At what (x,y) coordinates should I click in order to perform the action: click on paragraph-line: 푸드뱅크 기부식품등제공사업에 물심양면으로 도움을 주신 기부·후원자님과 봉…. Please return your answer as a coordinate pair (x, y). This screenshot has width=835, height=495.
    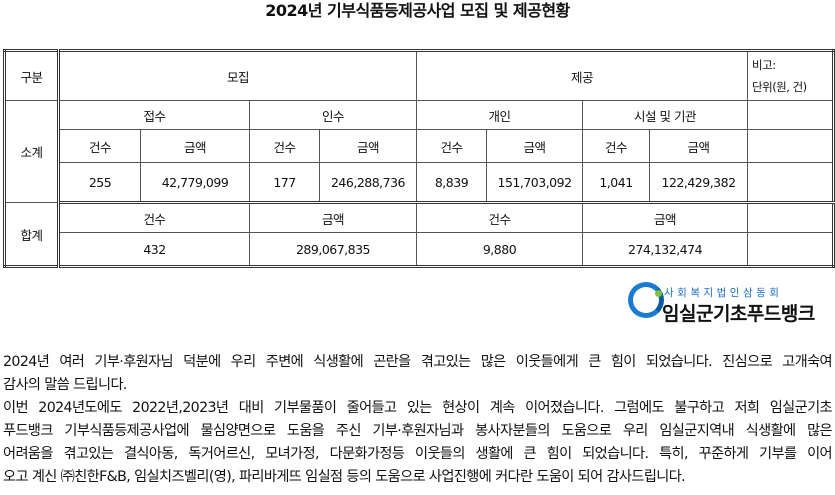
    Looking at the image, I should click on (418, 431).